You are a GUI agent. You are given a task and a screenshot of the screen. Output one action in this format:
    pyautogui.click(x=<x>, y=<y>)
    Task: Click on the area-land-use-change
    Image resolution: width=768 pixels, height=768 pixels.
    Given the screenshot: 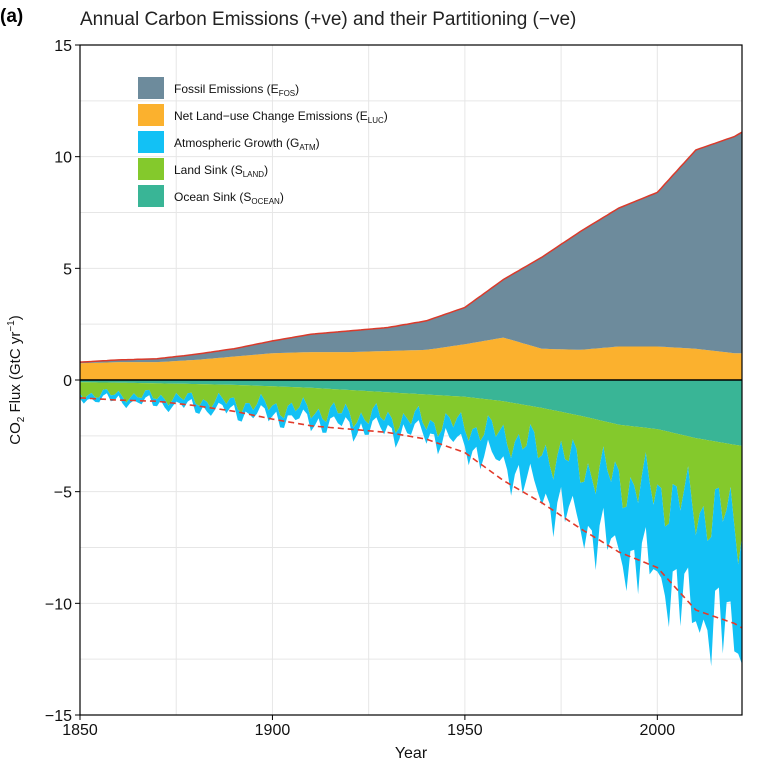 What is the action you would take?
    pyautogui.click(x=411, y=358)
    